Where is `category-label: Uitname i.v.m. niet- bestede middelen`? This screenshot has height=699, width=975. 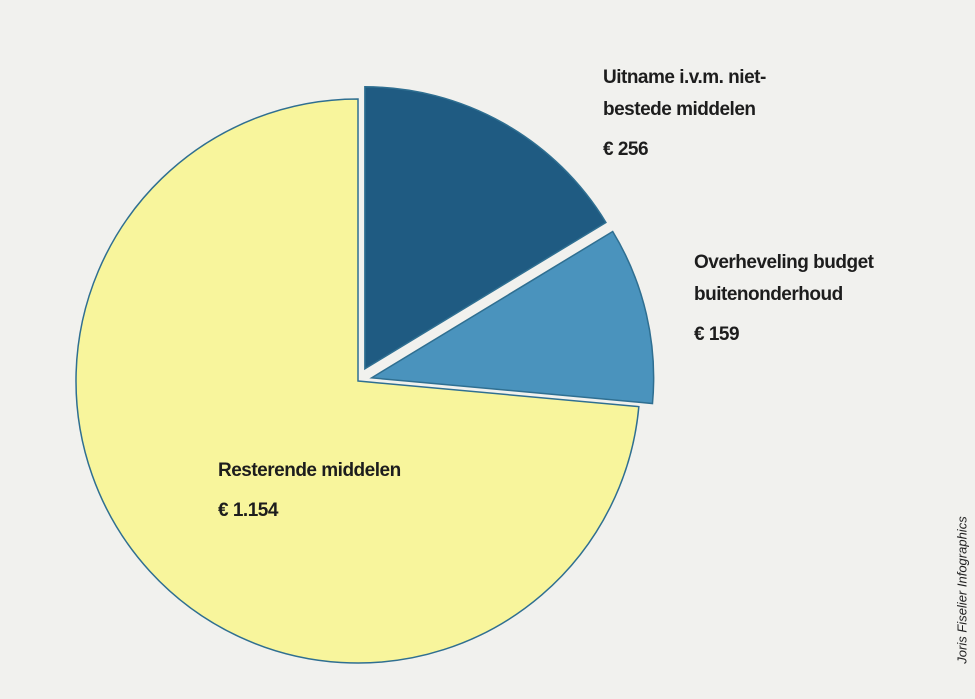
category-label: Uitname i.v.m. niet- bestede middelen is located at coordinates (684, 93).